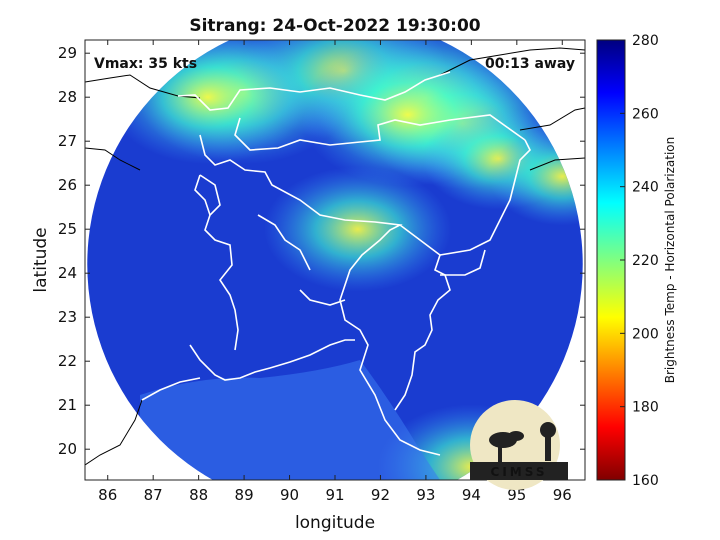  What do you see at coordinates (530, 64) in the screenshot?
I see `distance-annotation: 00:13 away` at bounding box center [530, 64].